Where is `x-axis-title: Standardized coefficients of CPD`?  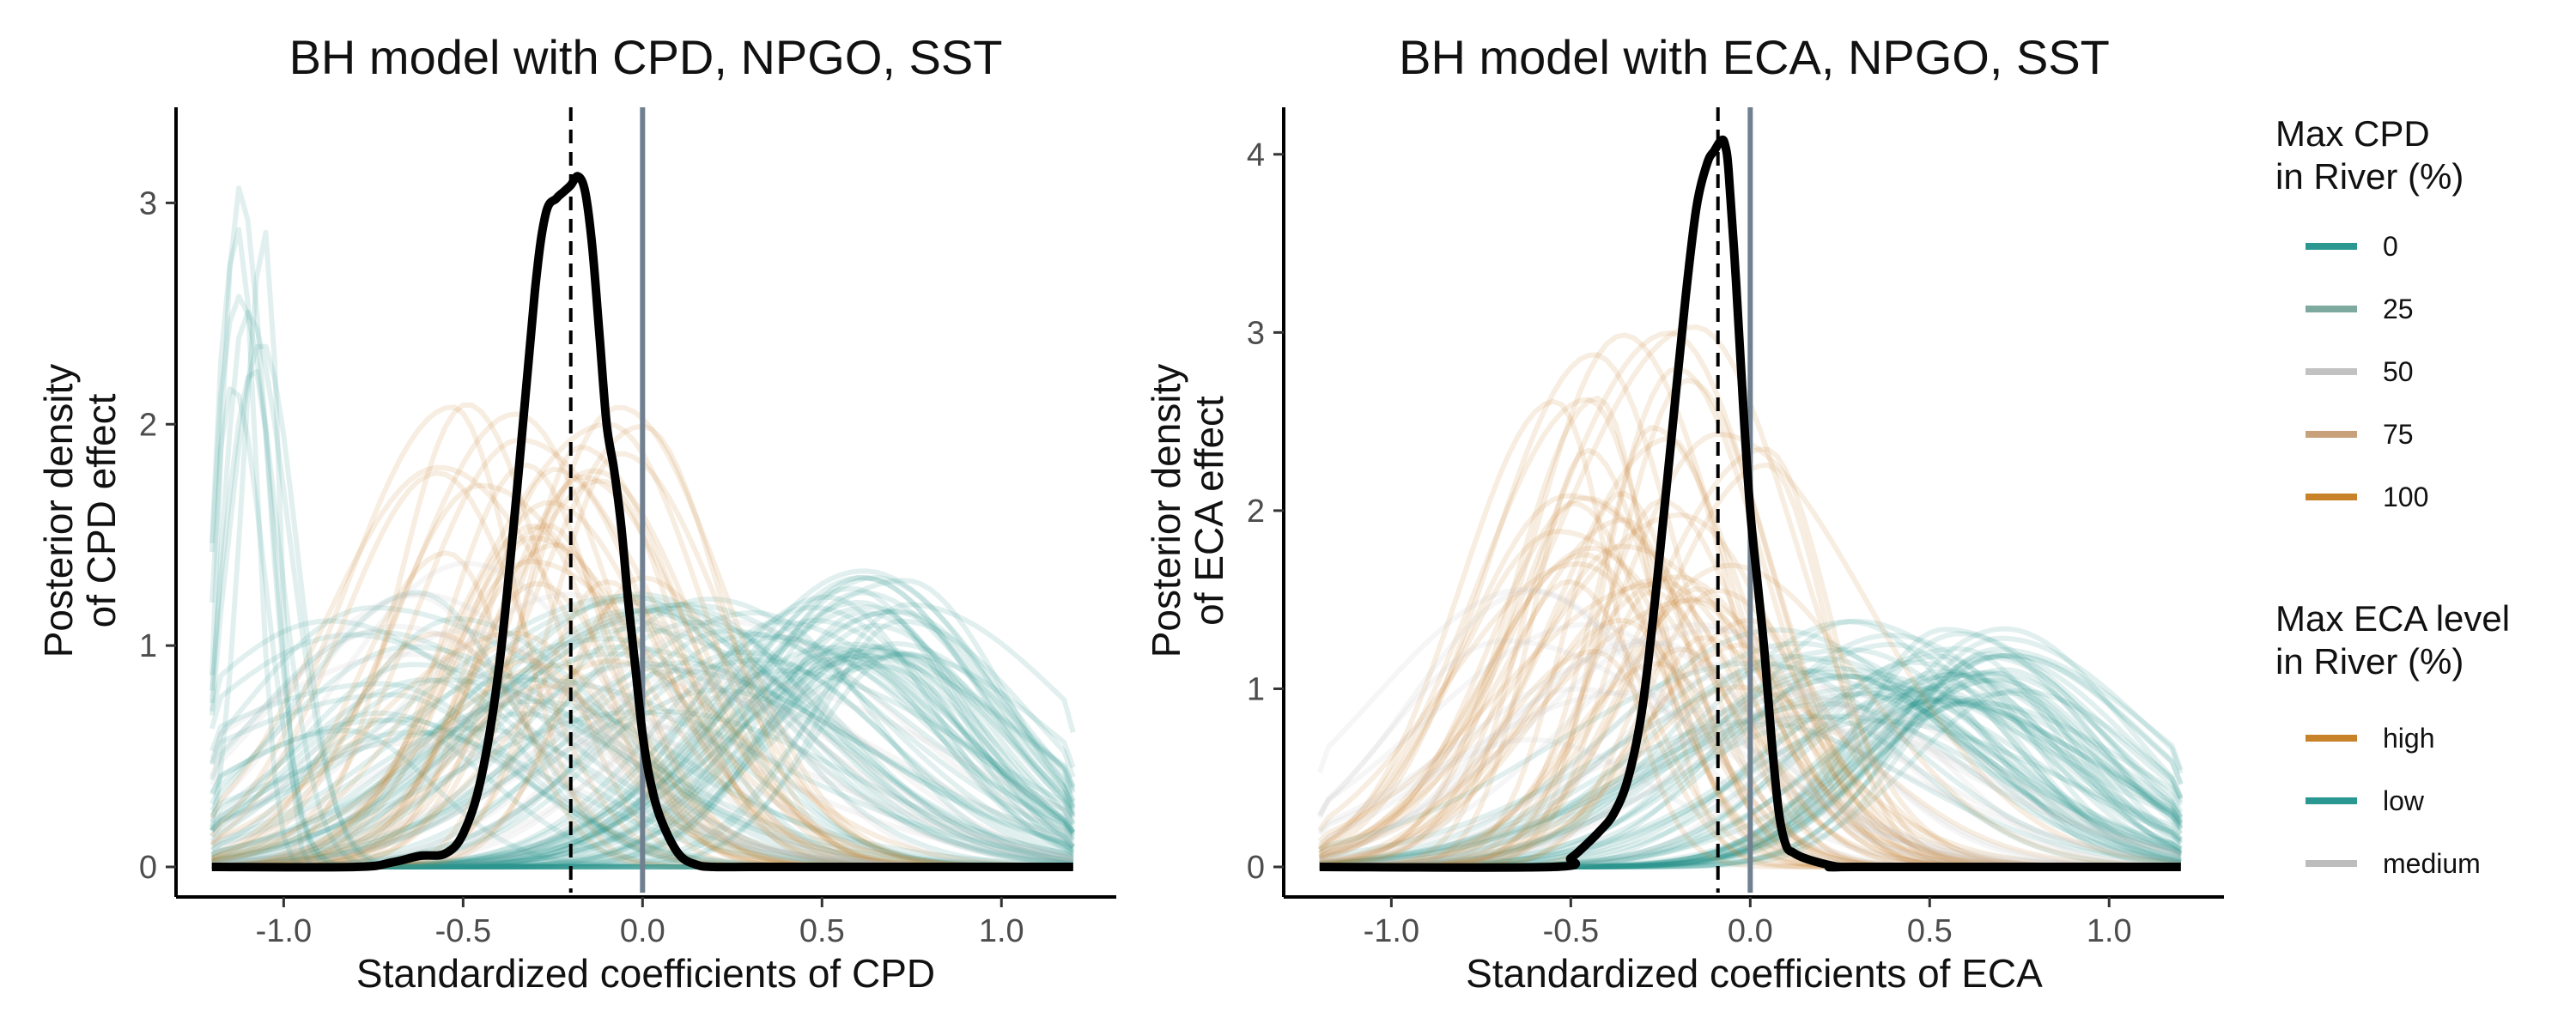
x-axis-title: Standardized coefficients of CPD is located at coordinates (645, 973).